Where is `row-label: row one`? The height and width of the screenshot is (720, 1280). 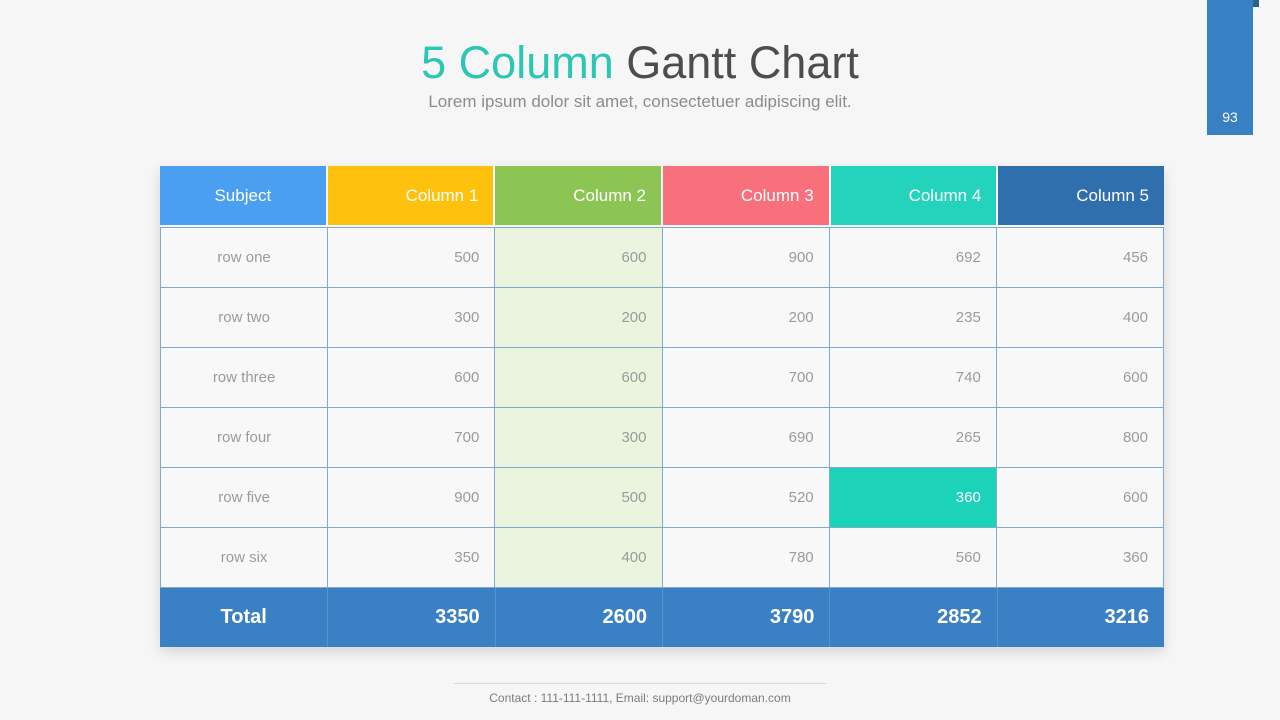 row-label: row one is located at coordinates (244, 257).